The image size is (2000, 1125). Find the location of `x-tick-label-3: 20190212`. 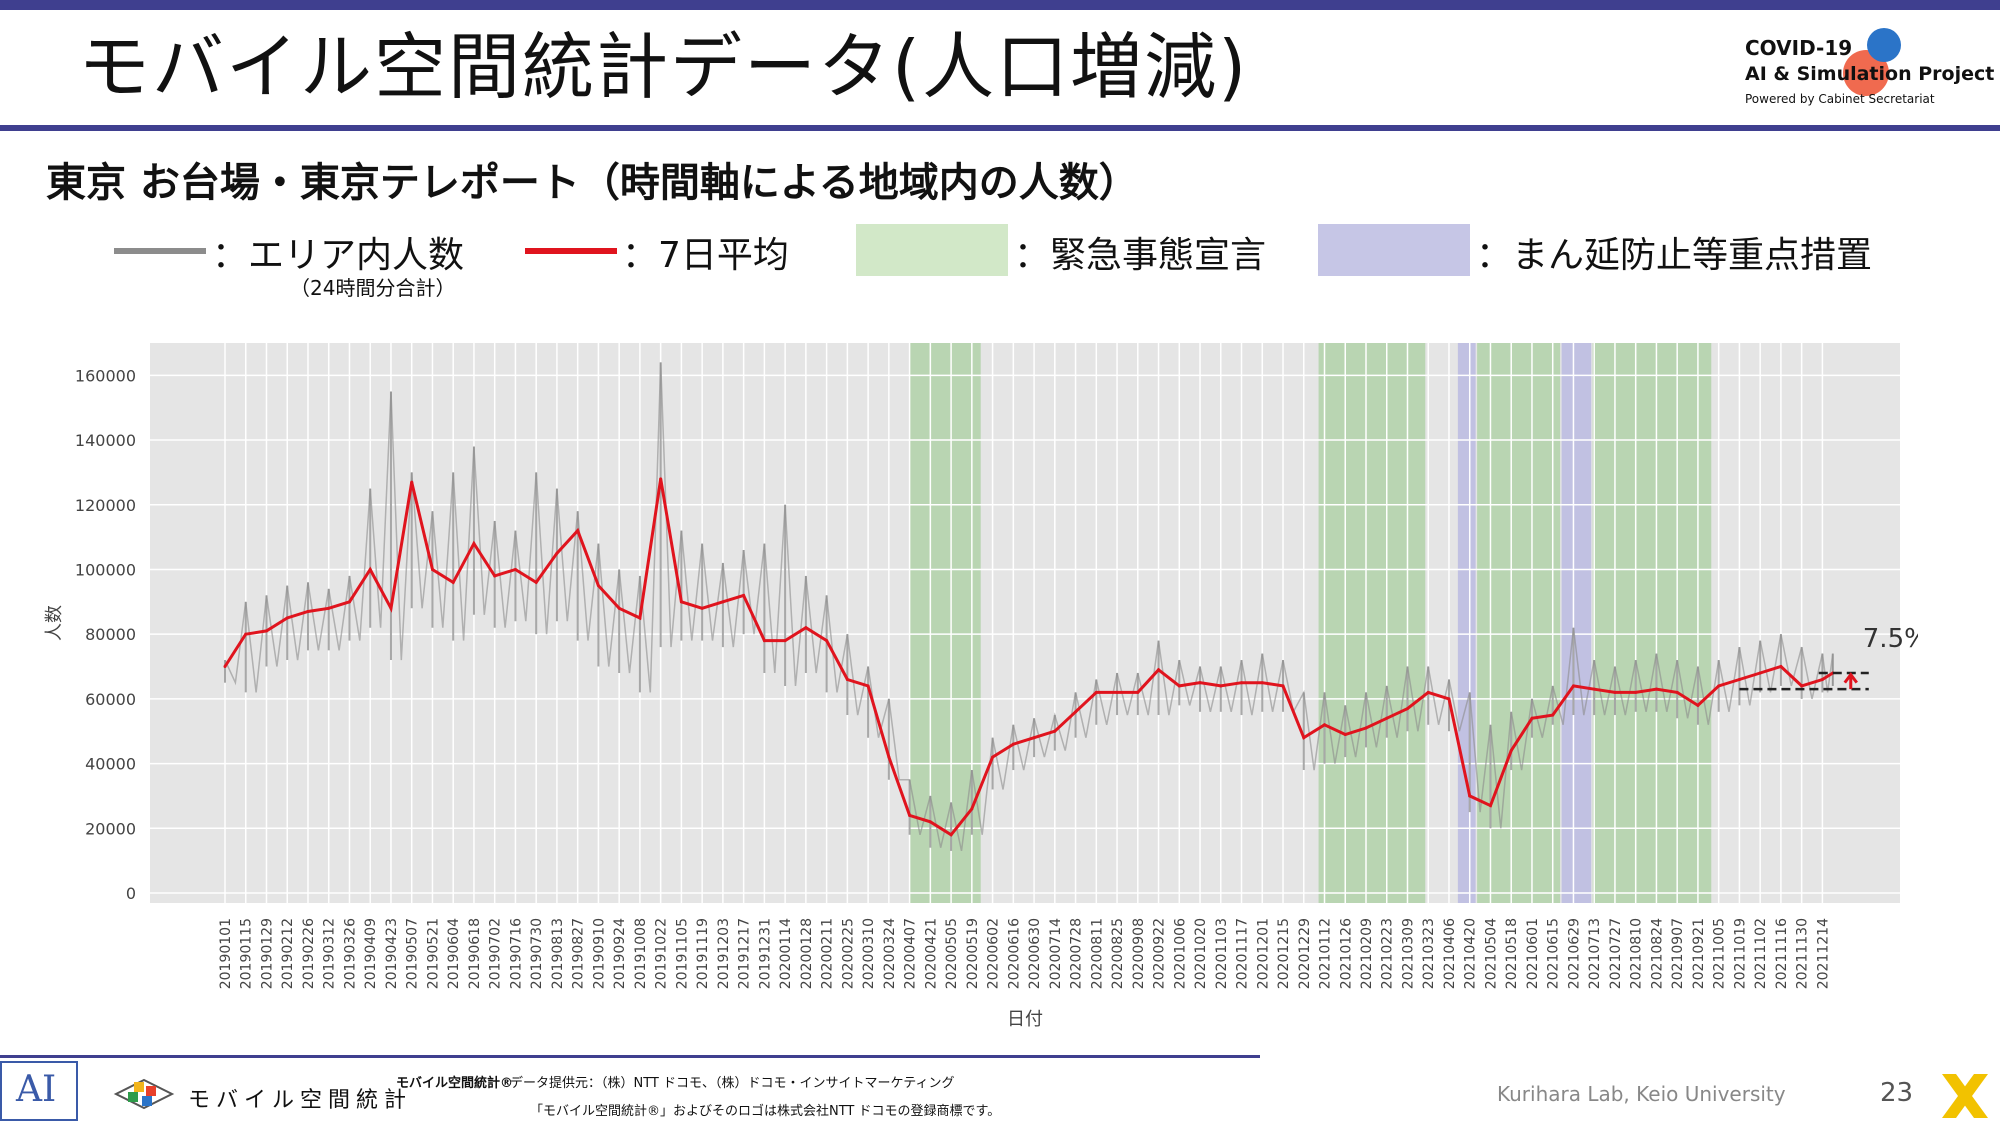

x-tick-label-3: 20190212 is located at coordinates (288, 953).